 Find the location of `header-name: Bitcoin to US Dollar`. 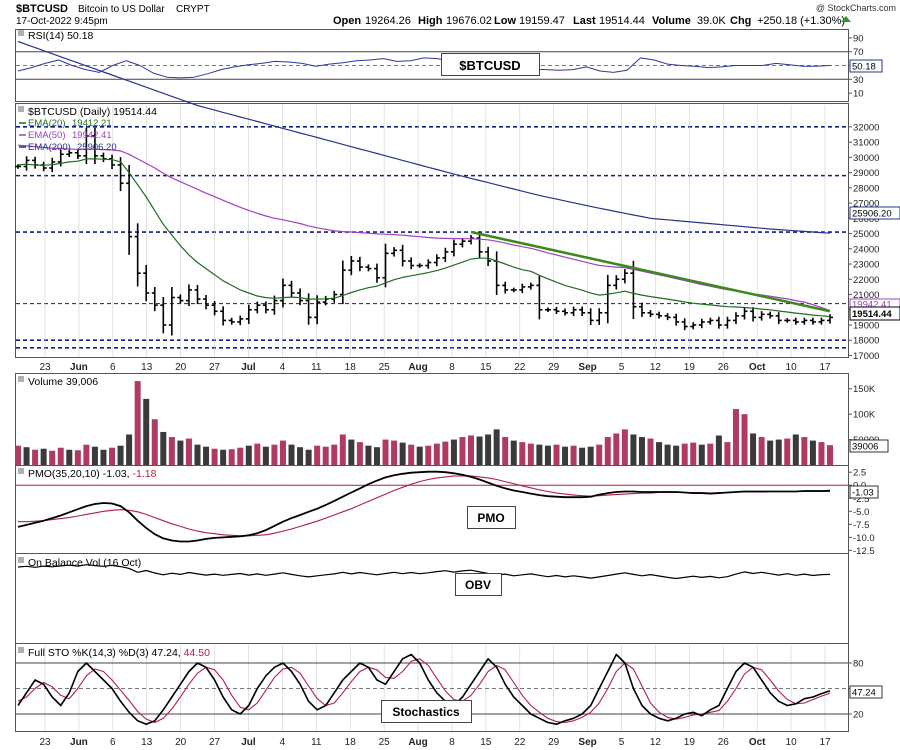

header-name: Bitcoin to US Dollar is located at coordinates (121, 9).